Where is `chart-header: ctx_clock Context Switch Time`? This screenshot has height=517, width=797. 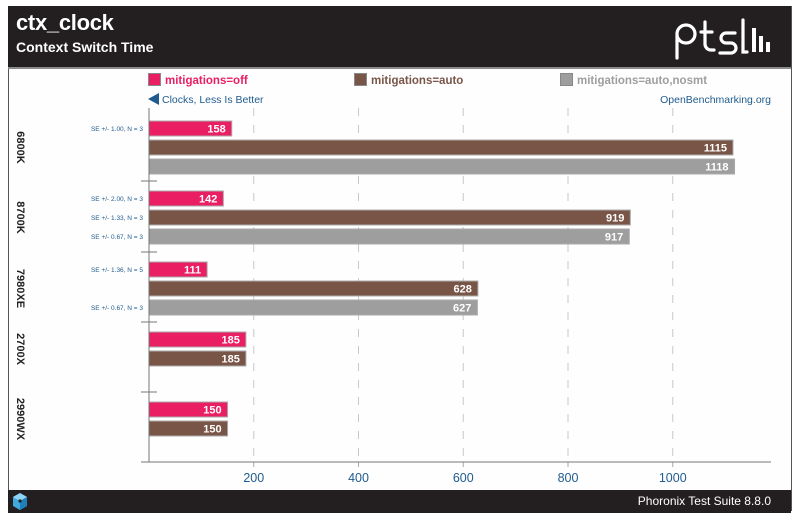
chart-header: ctx_clock Context Switch Time is located at coordinates (399, 37).